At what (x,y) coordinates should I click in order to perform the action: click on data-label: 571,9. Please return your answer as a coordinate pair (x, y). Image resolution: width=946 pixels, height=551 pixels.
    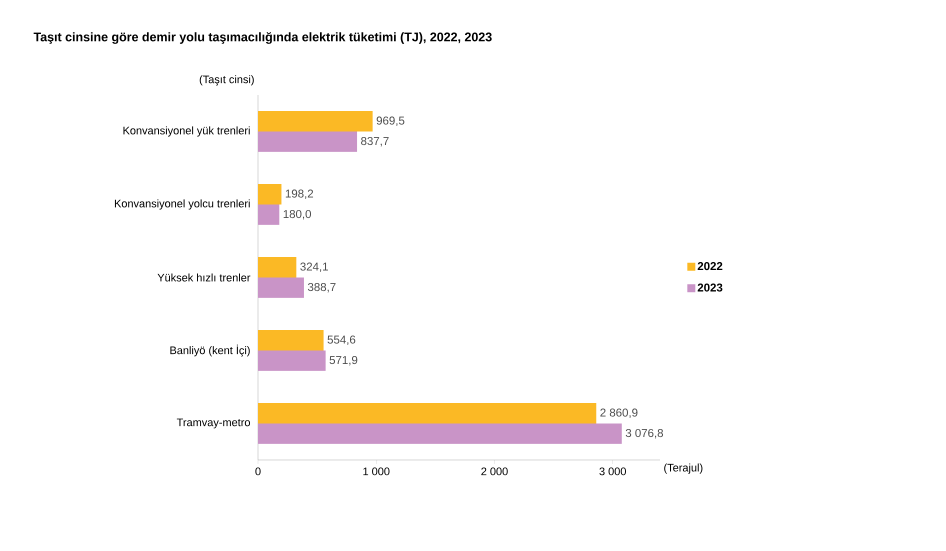
    Looking at the image, I should click on (344, 361).